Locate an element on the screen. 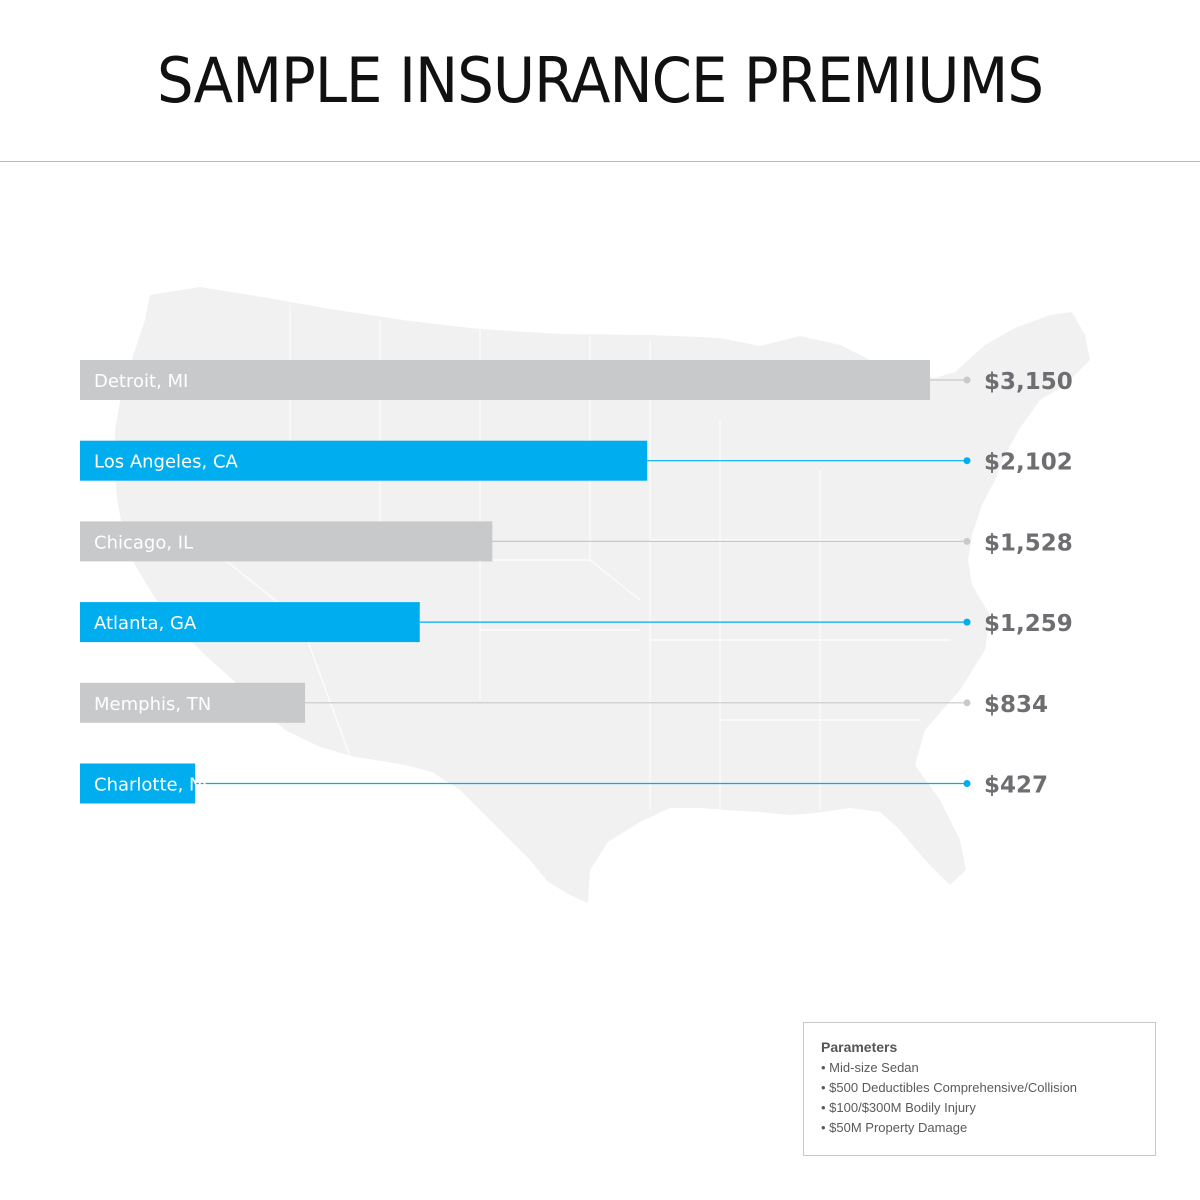 This screenshot has width=1200, height=1200. bar-label: Los Angeles, CA is located at coordinates (166, 462).